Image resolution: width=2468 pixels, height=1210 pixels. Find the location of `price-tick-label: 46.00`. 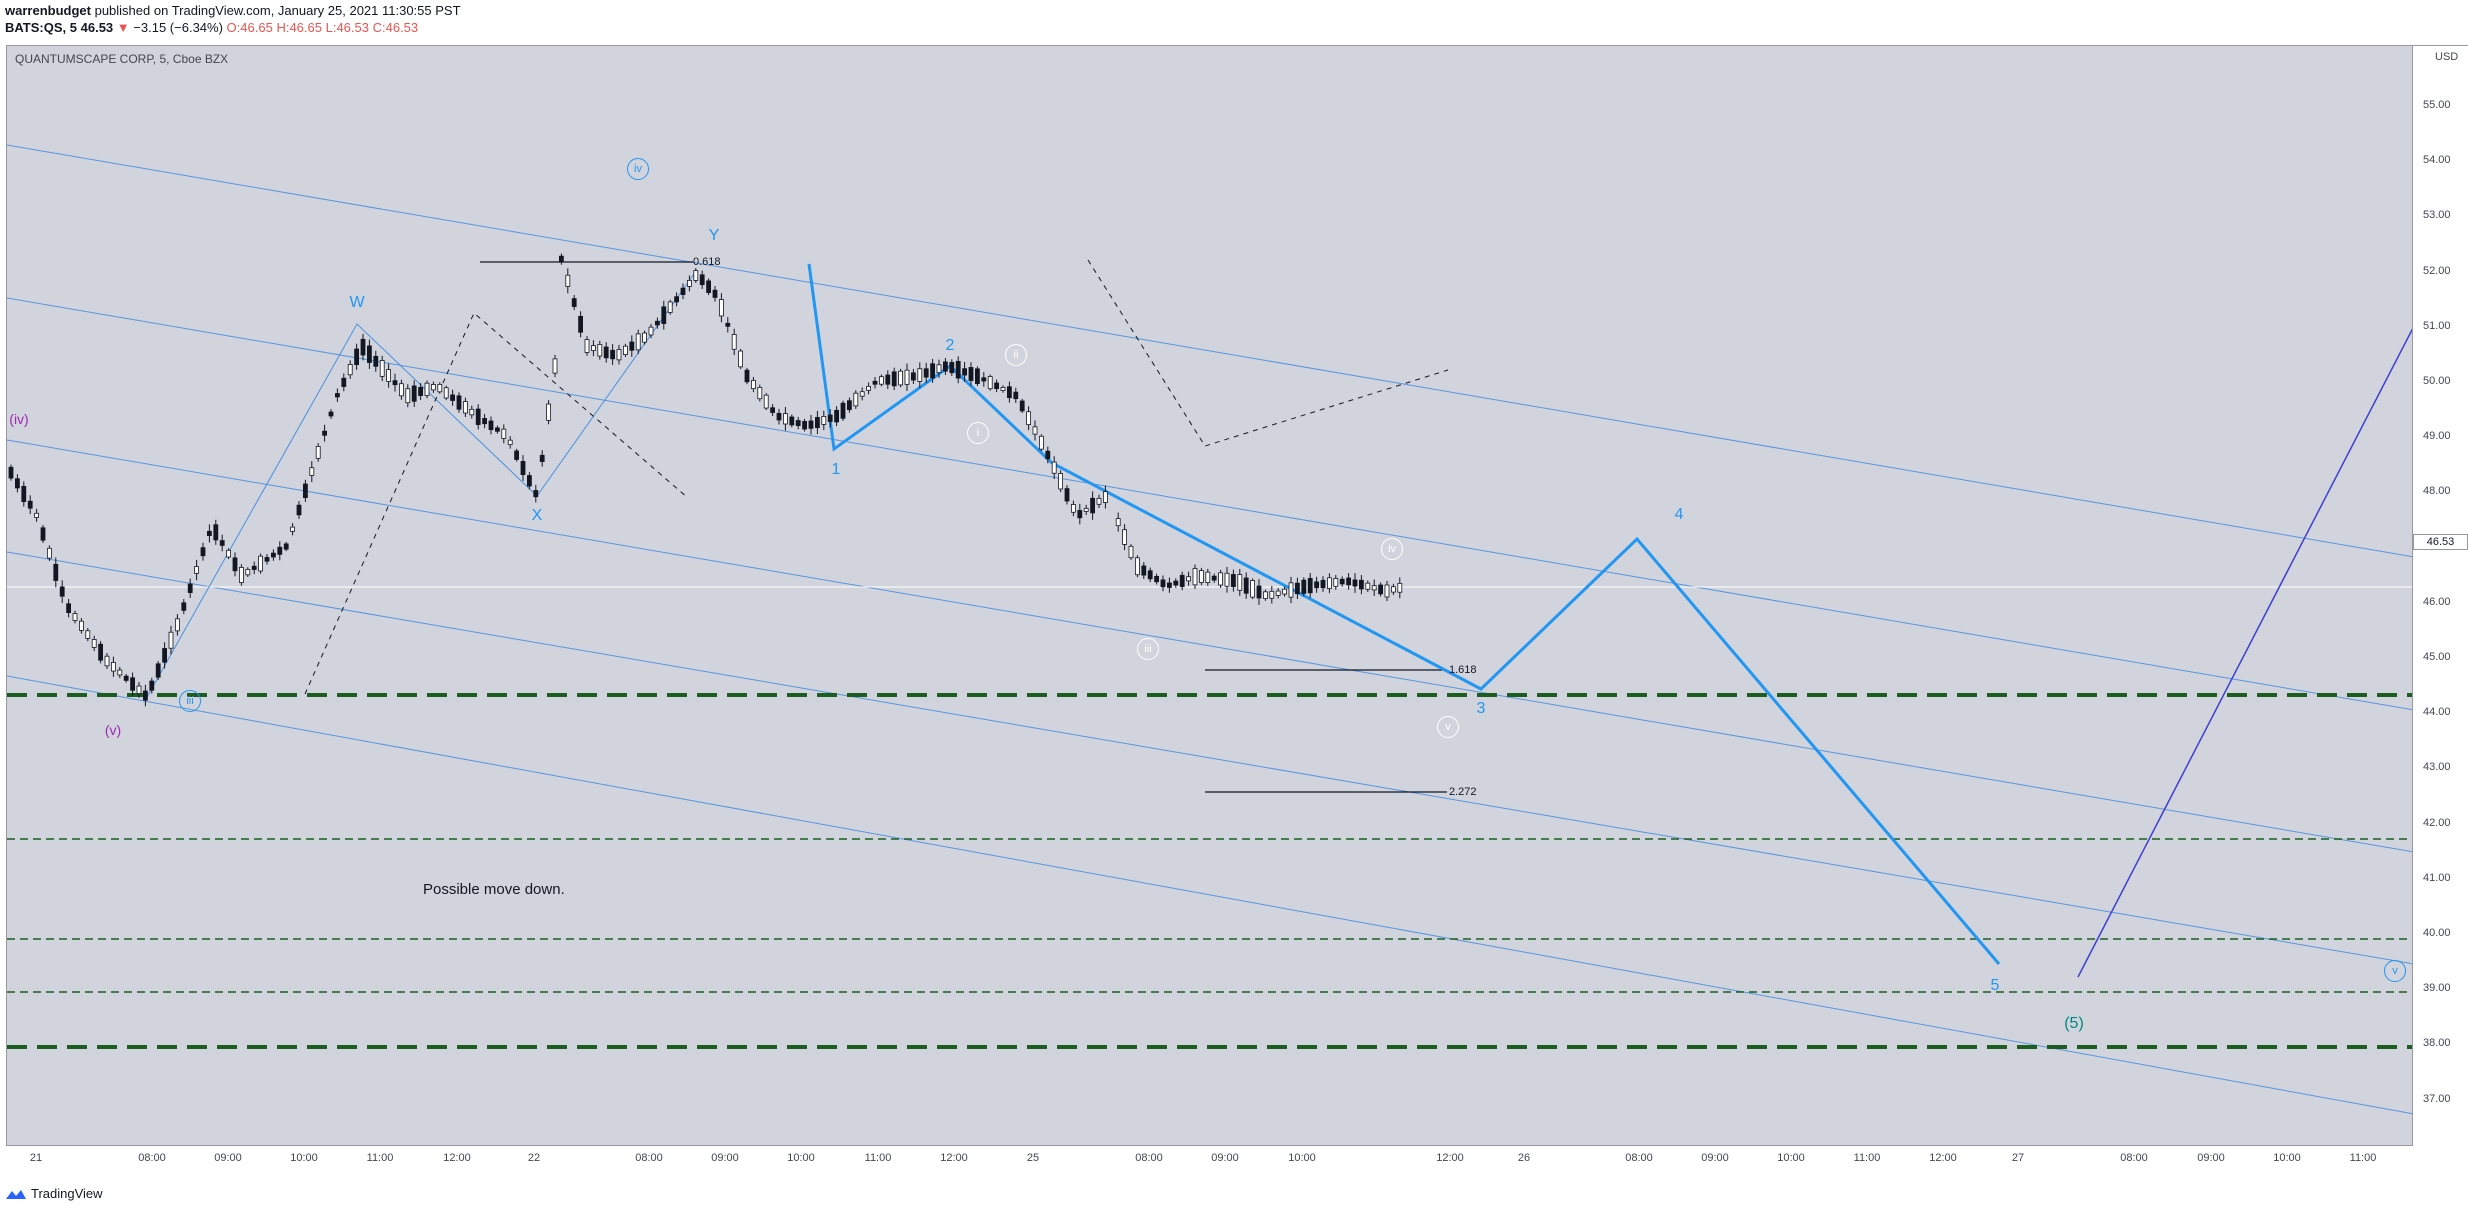

price-tick-label: 46.00 is located at coordinates (2437, 601).